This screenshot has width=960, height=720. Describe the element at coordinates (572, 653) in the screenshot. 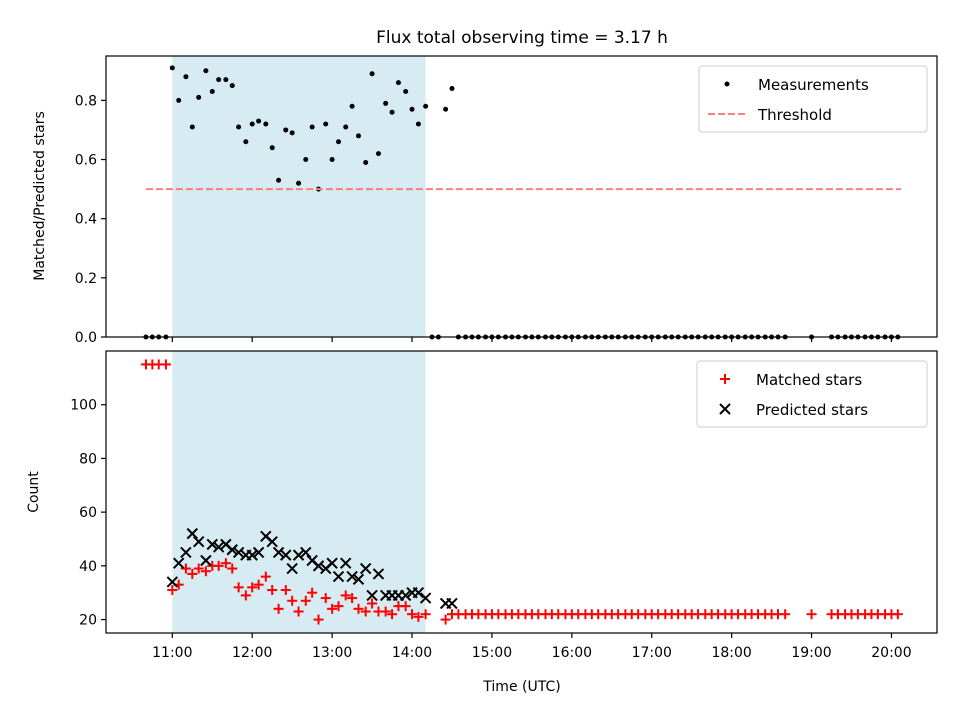

I see `x-tick-label: 16:00` at that location.